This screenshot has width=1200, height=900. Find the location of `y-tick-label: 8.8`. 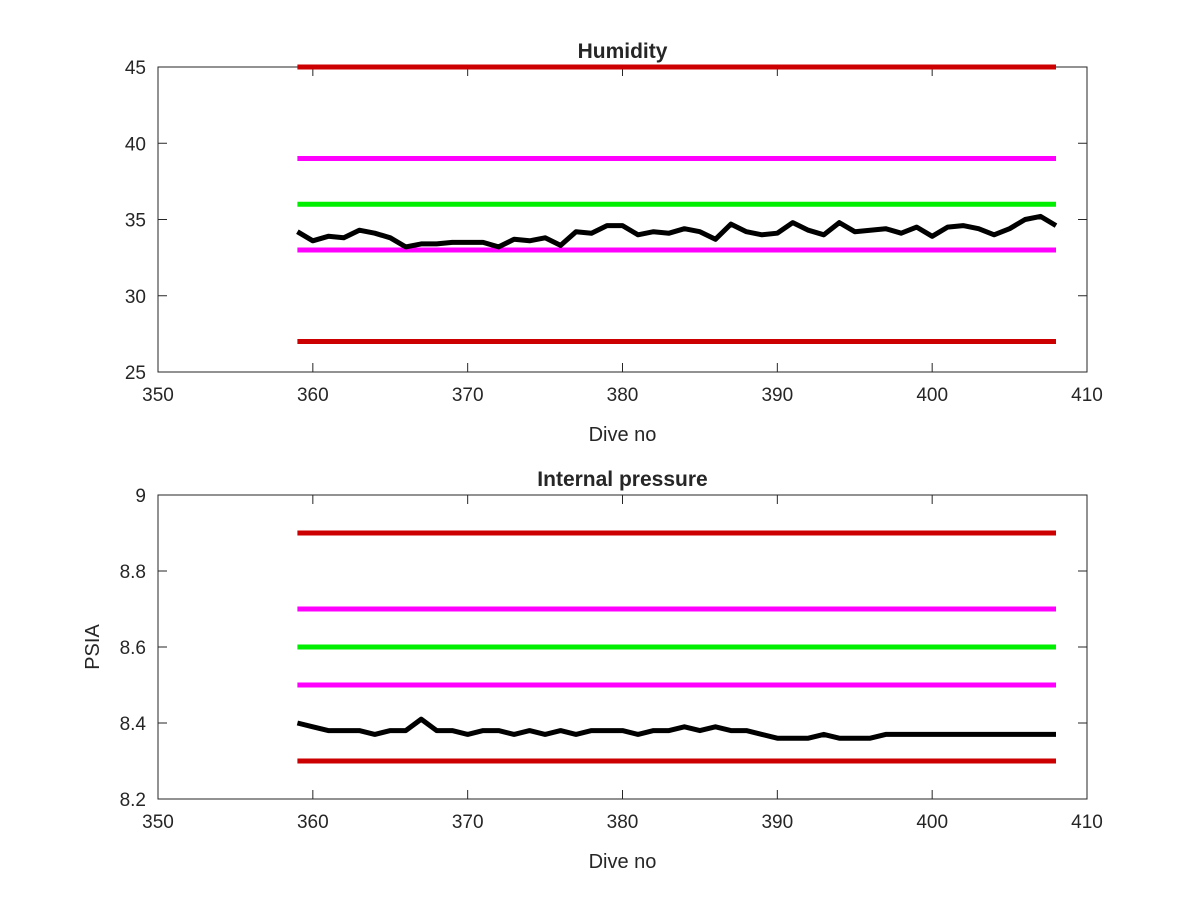

y-tick-label: 8.8 is located at coordinates (133, 572).